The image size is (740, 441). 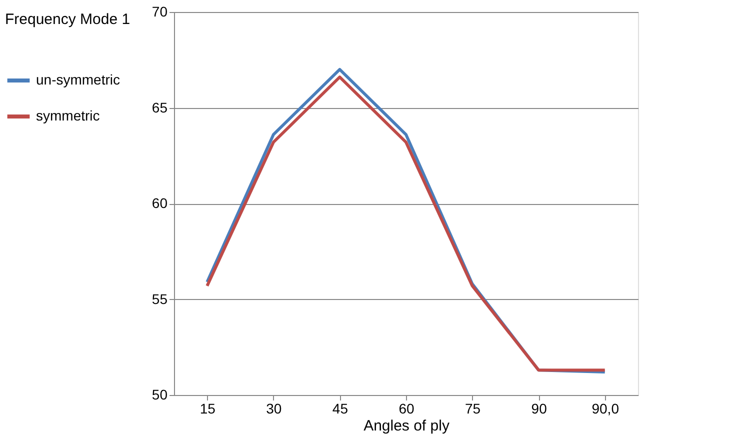 What do you see at coordinates (340, 408) in the screenshot?
I see `x-tick-label: 45` at bounding box center [340, 408].